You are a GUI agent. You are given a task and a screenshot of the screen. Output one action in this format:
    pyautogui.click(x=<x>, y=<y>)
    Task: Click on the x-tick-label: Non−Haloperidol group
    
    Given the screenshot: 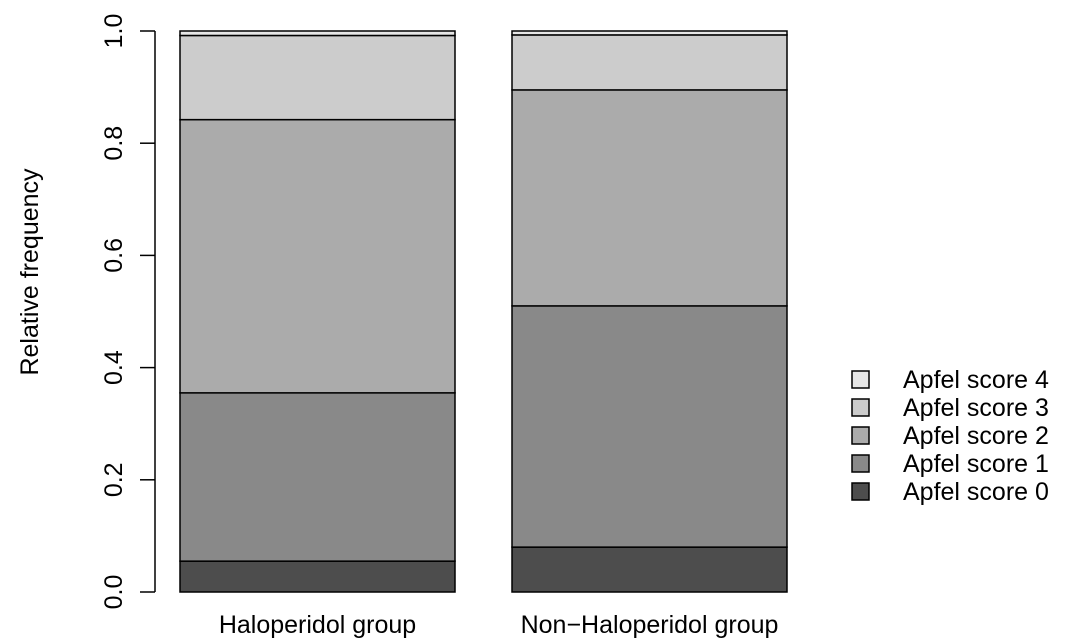 What is the action you would take?
    pyautogui.click(x=650, y=625)
    